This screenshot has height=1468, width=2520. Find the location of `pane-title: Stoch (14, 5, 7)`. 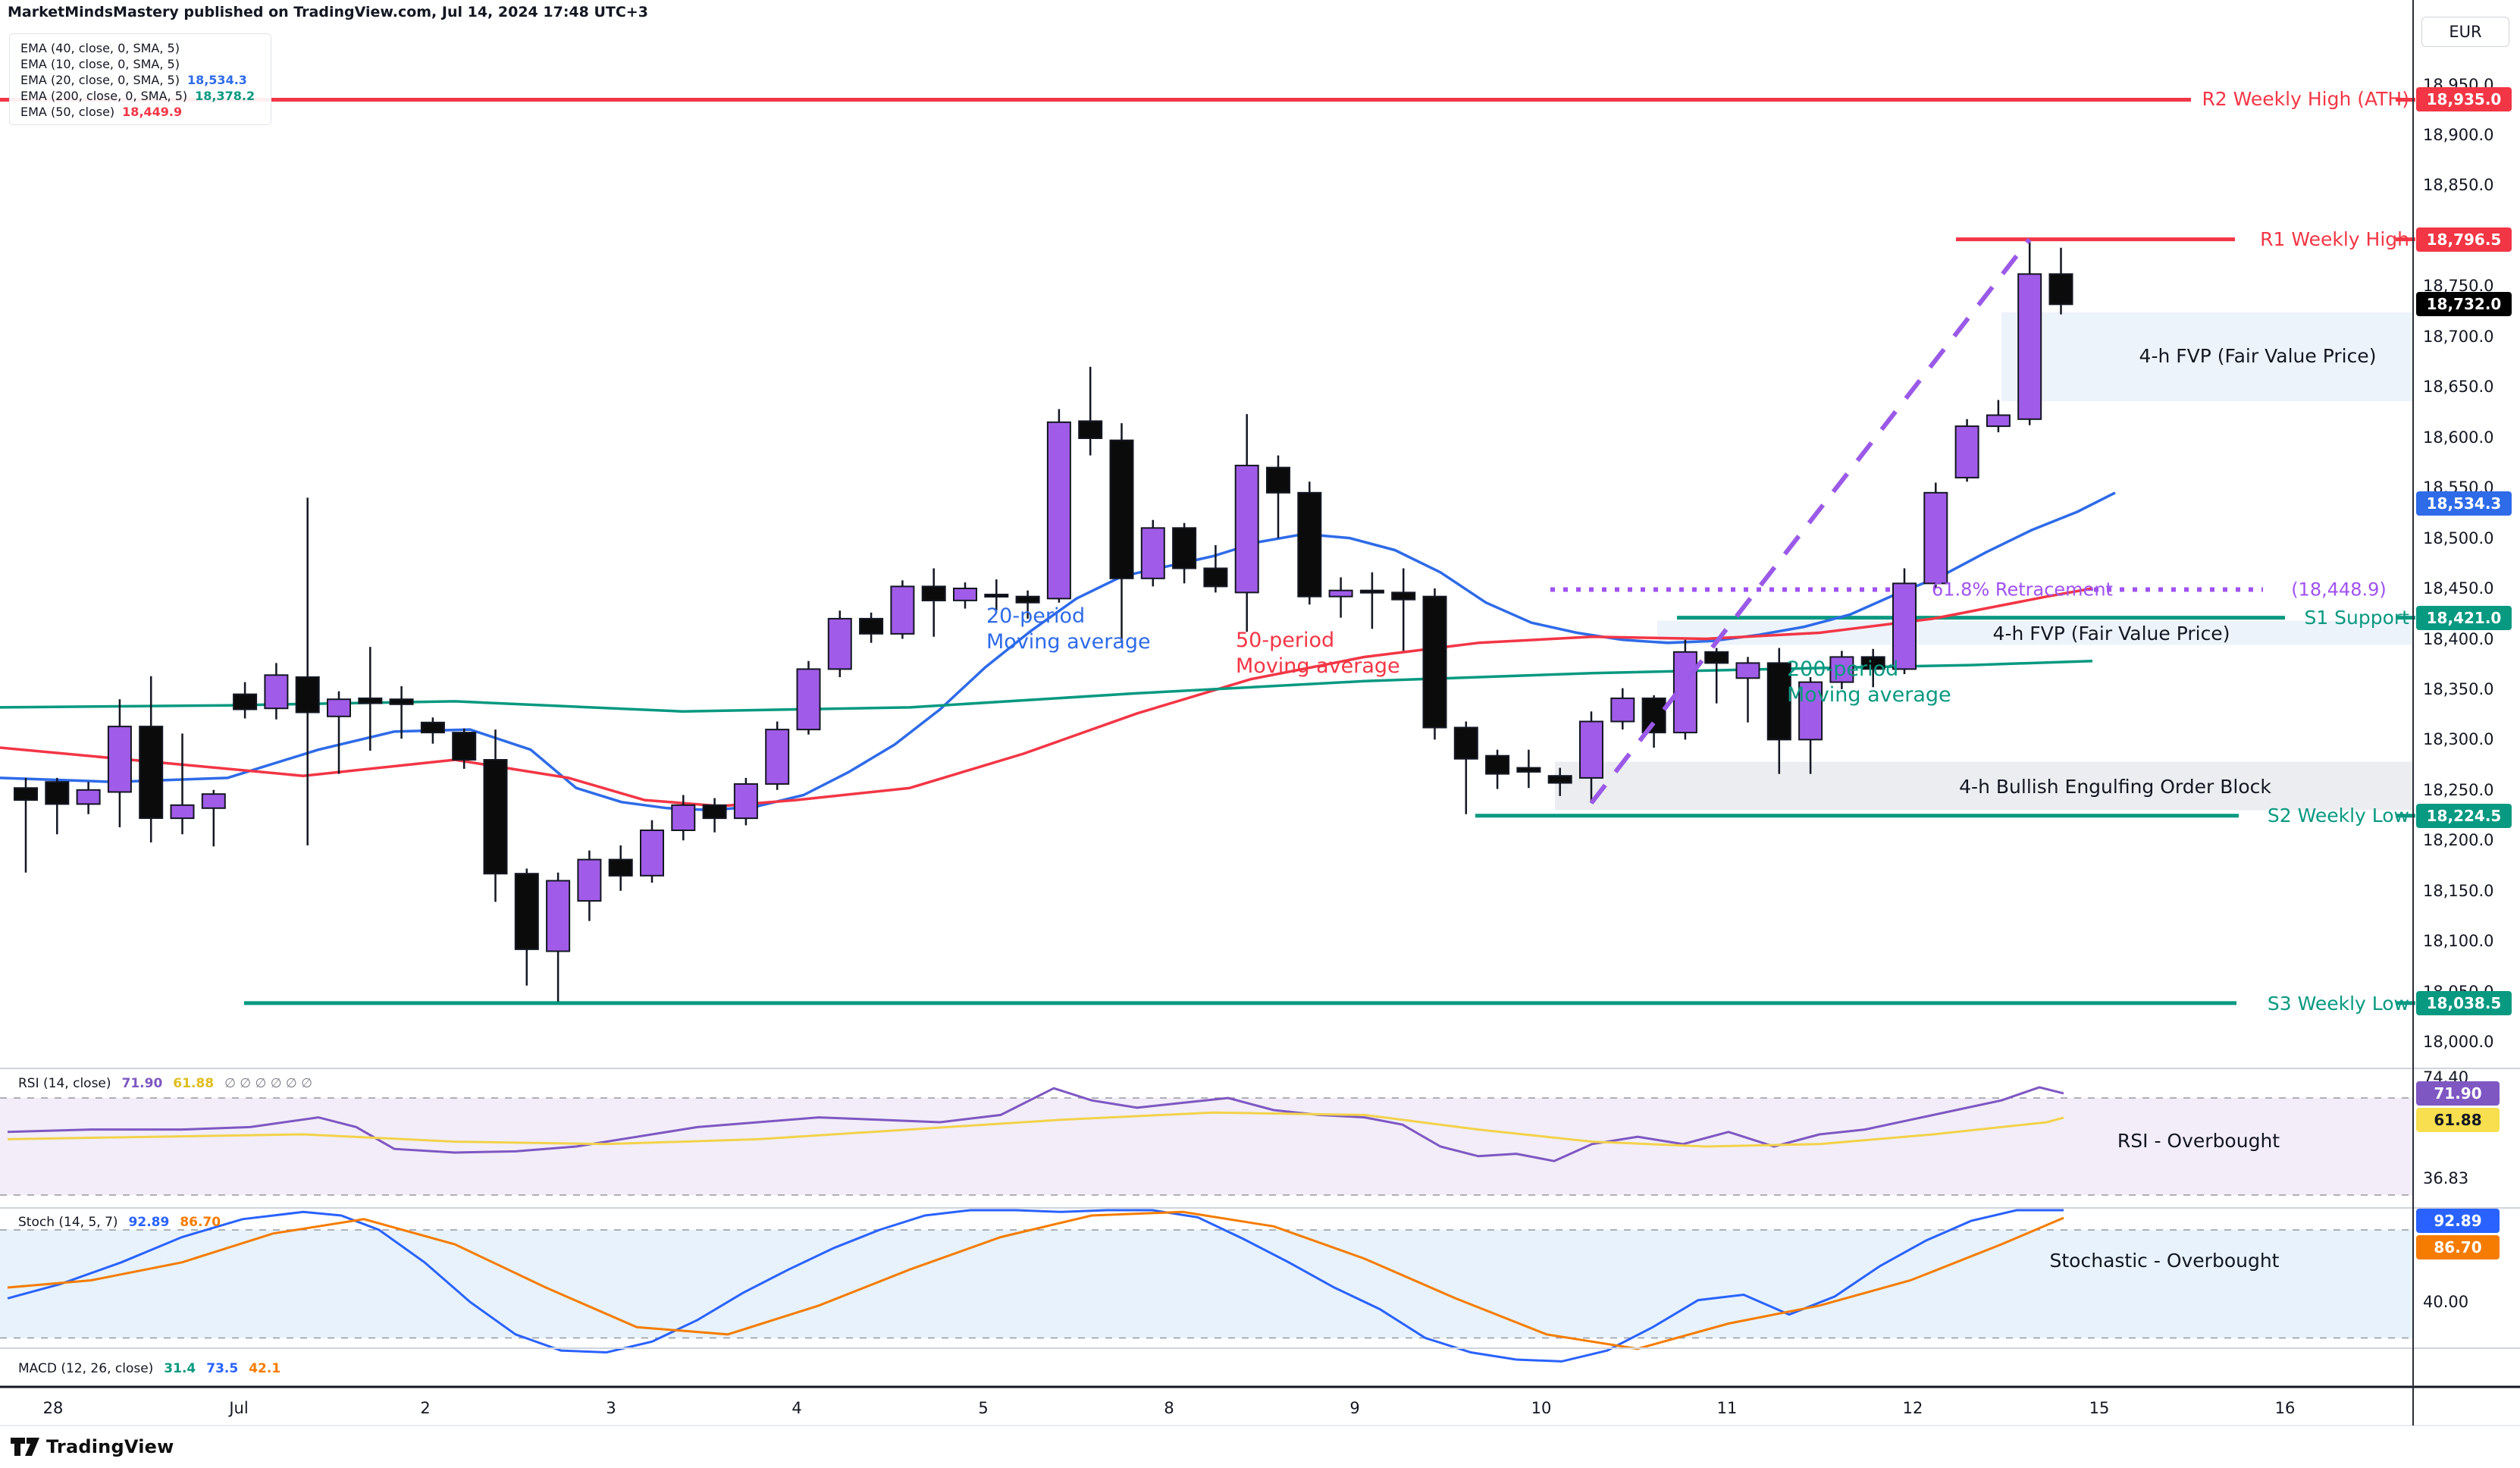

pane-title: Stoch (14, 5, 7) is located at coordinates (68, 1222).